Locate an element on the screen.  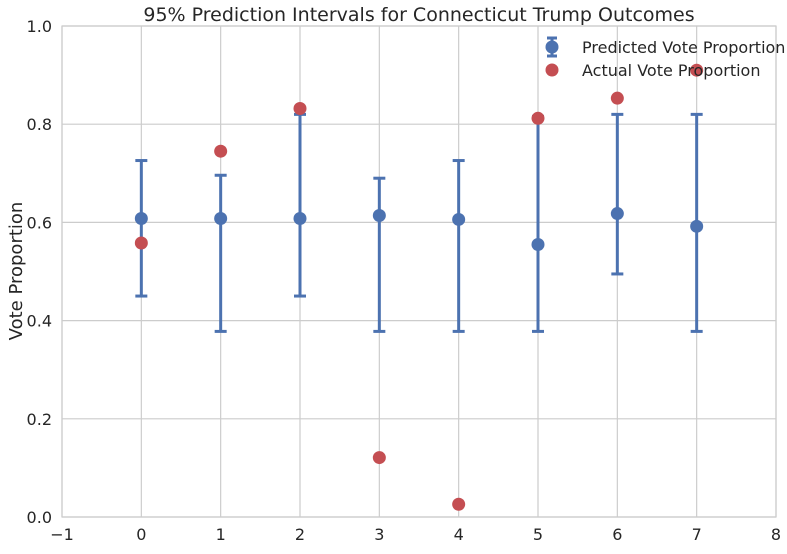
x-tick-label: 6 is located at coordinates (617, 534).